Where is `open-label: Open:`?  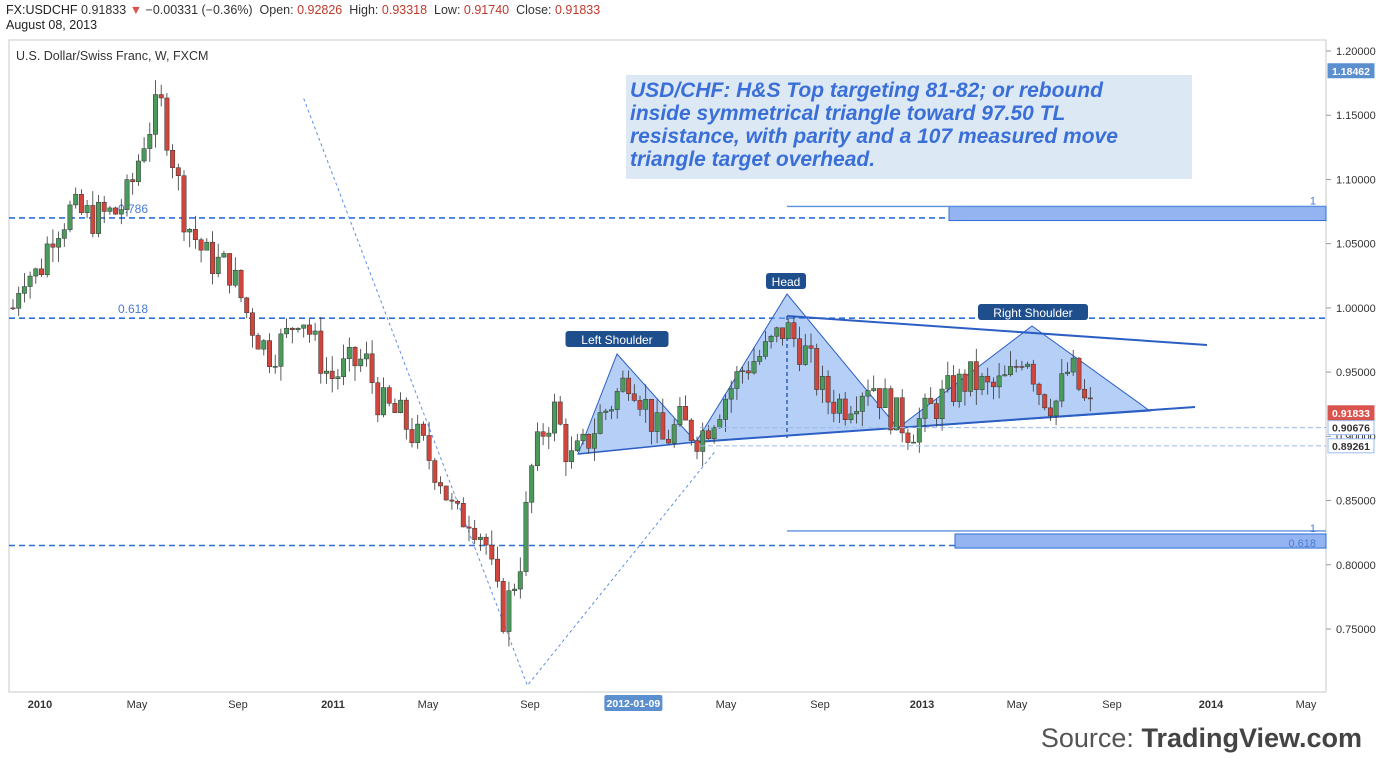
open-label: Open: is located at coordinates (276, 10).